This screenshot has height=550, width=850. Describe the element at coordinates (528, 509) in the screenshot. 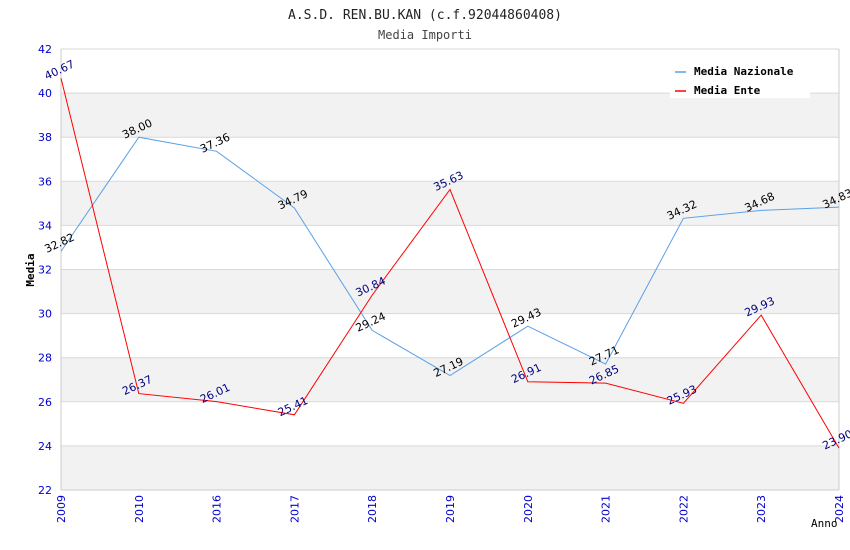

I see `x-tick-label: 2020` at that location.